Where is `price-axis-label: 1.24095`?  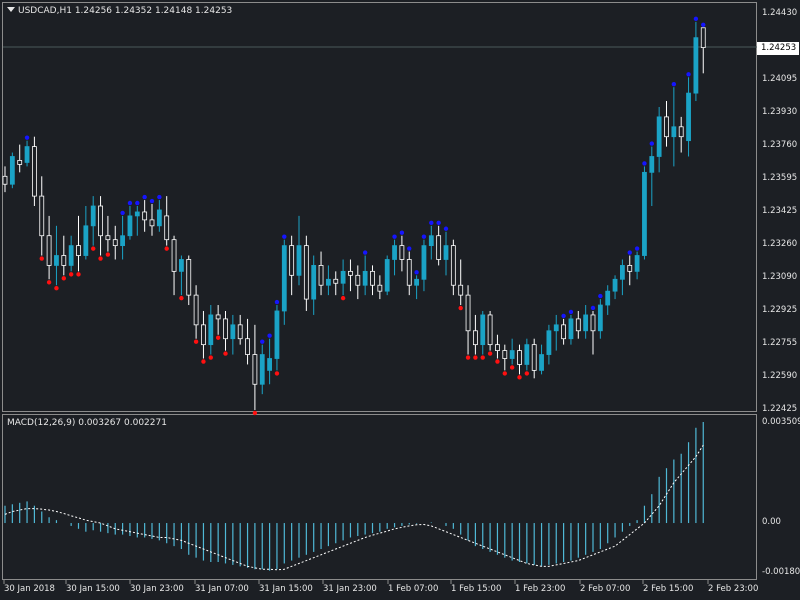
price-axis-label: 1.24095 is located at coordinates (780, 79).